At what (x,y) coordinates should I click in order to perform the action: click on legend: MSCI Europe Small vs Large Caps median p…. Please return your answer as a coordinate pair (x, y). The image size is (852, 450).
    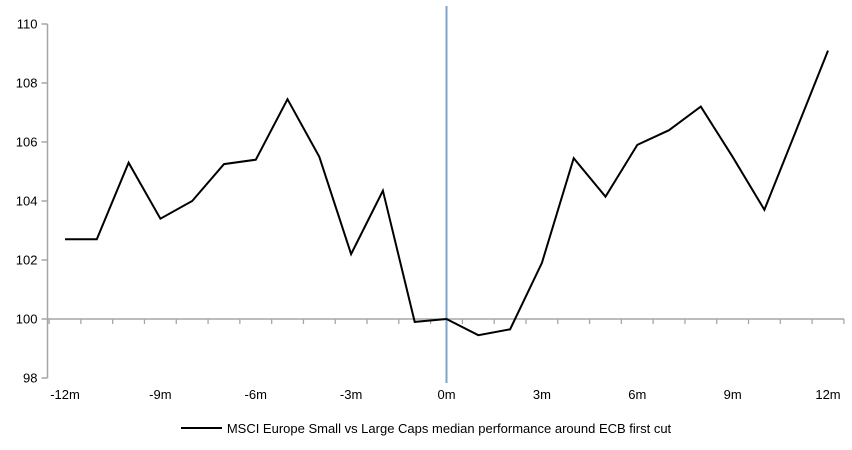
    Looking at the image, I should click on (426, 428).